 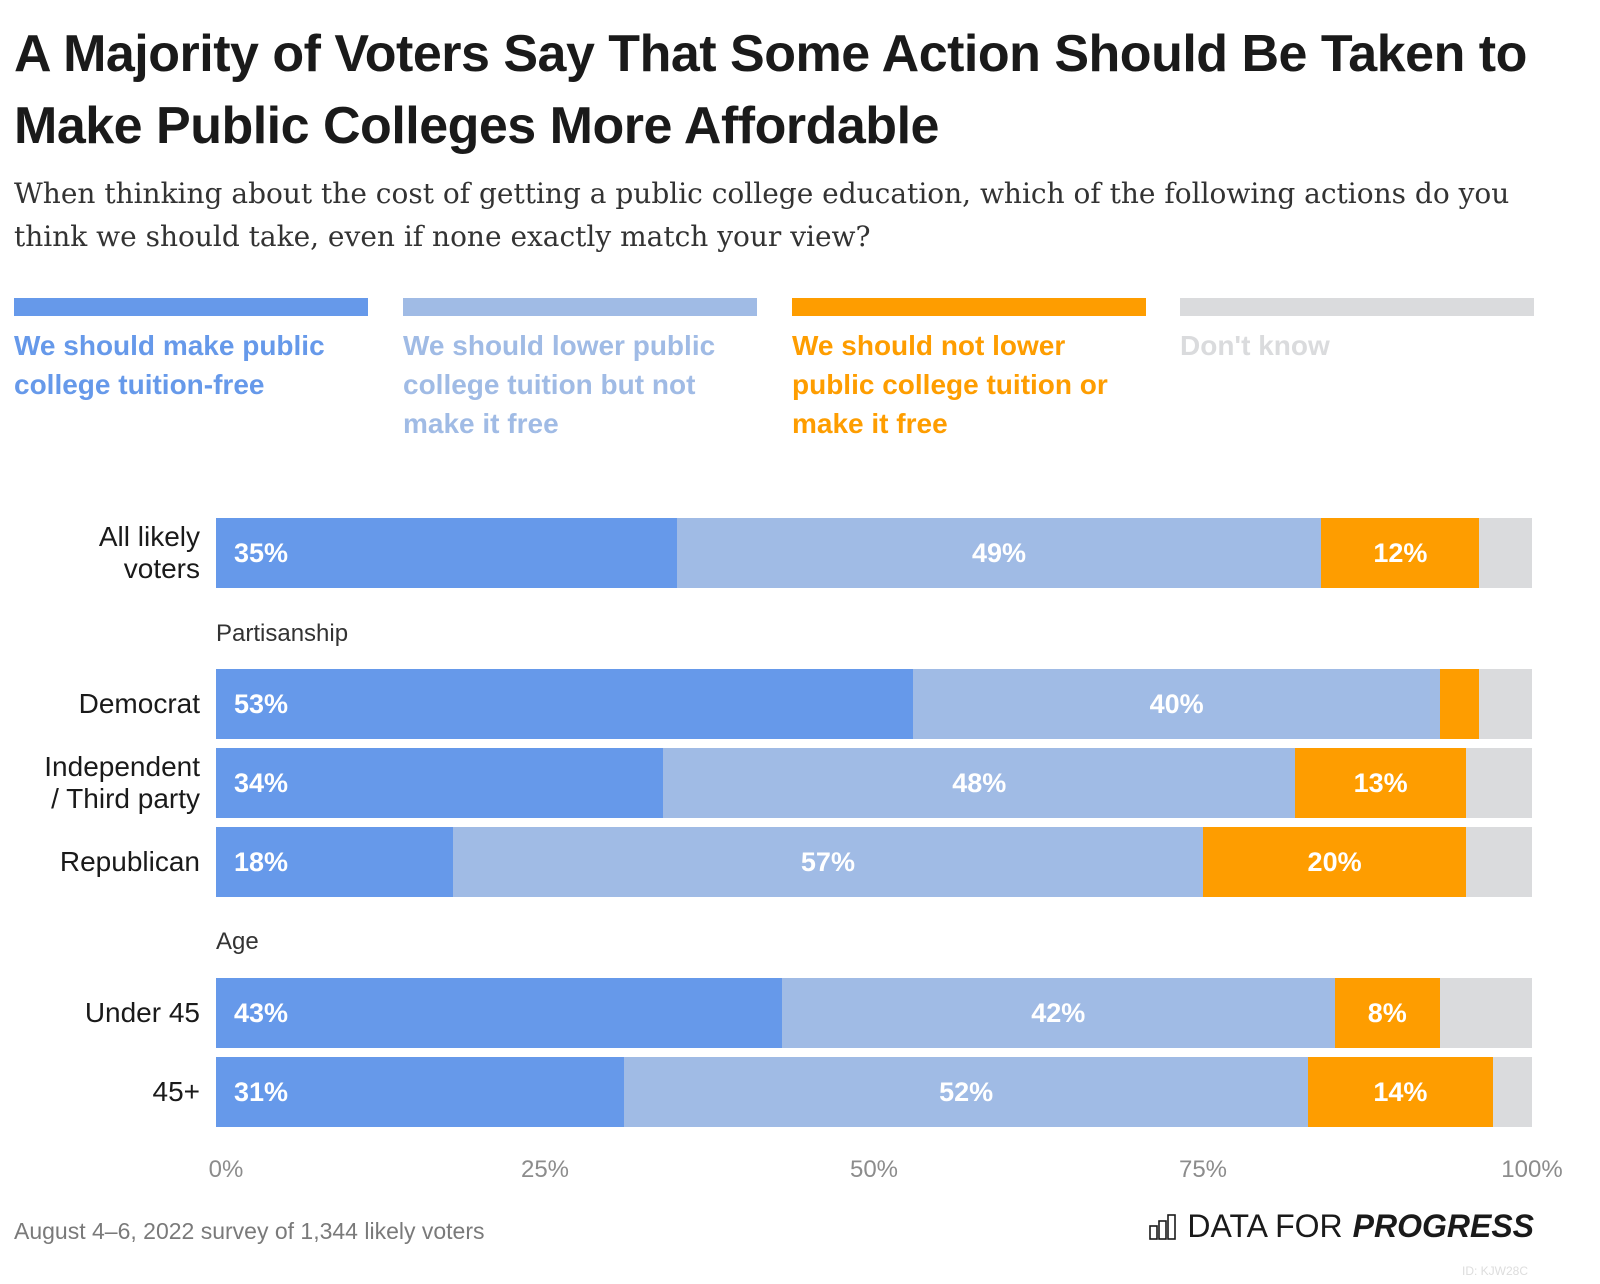 What do you see at coordinates (261, 1012) in the screenshot?
I see `data-label: 43%` at bounding box center [261, 1012].